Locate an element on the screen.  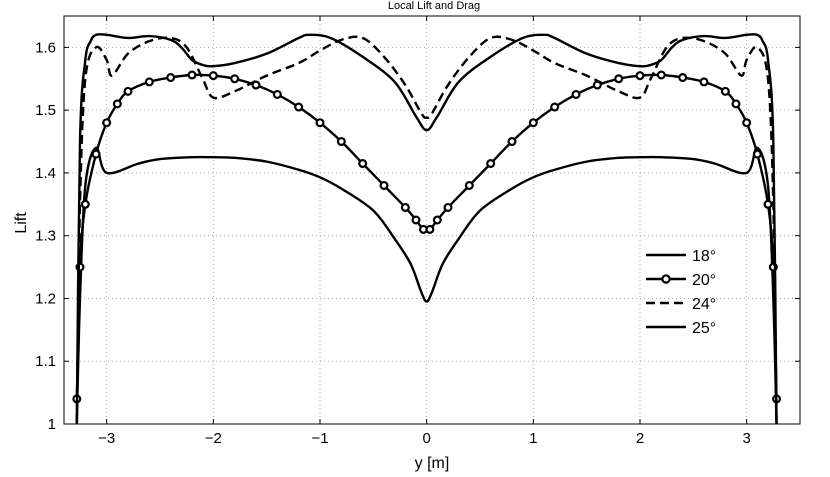
y-tick-label: 1.2 is located at coordinates (45, 298).